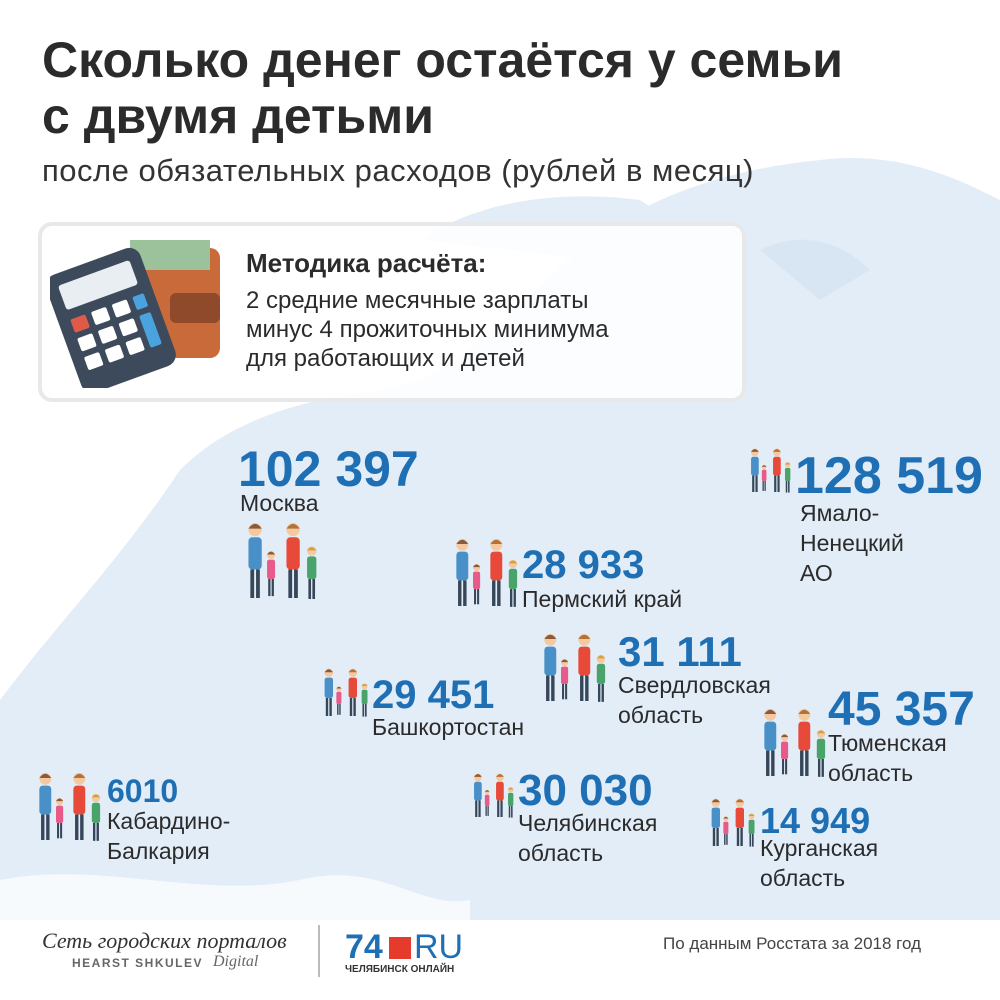 The width and height of the screenshot is (1000, 1000). Describe the element at coordinates (840, 513) in the screenshot. I see `region-name: Ямало-` at that location.